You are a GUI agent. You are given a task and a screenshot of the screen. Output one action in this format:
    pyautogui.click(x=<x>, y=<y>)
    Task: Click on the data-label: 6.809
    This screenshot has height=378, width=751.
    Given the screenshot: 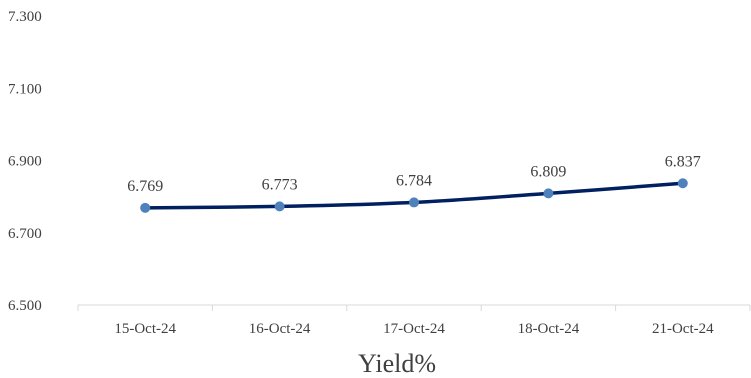 What is the action you would take?
    pyautogui.click(x=548, y=171)
    